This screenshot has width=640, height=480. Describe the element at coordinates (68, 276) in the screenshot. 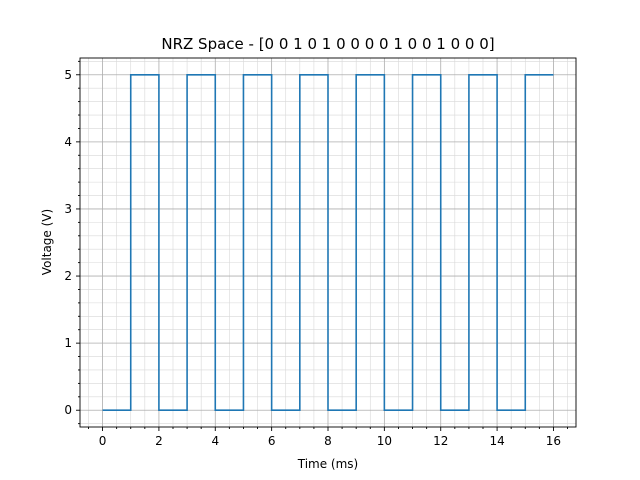

I see `y-tick-label: 2` at that location.